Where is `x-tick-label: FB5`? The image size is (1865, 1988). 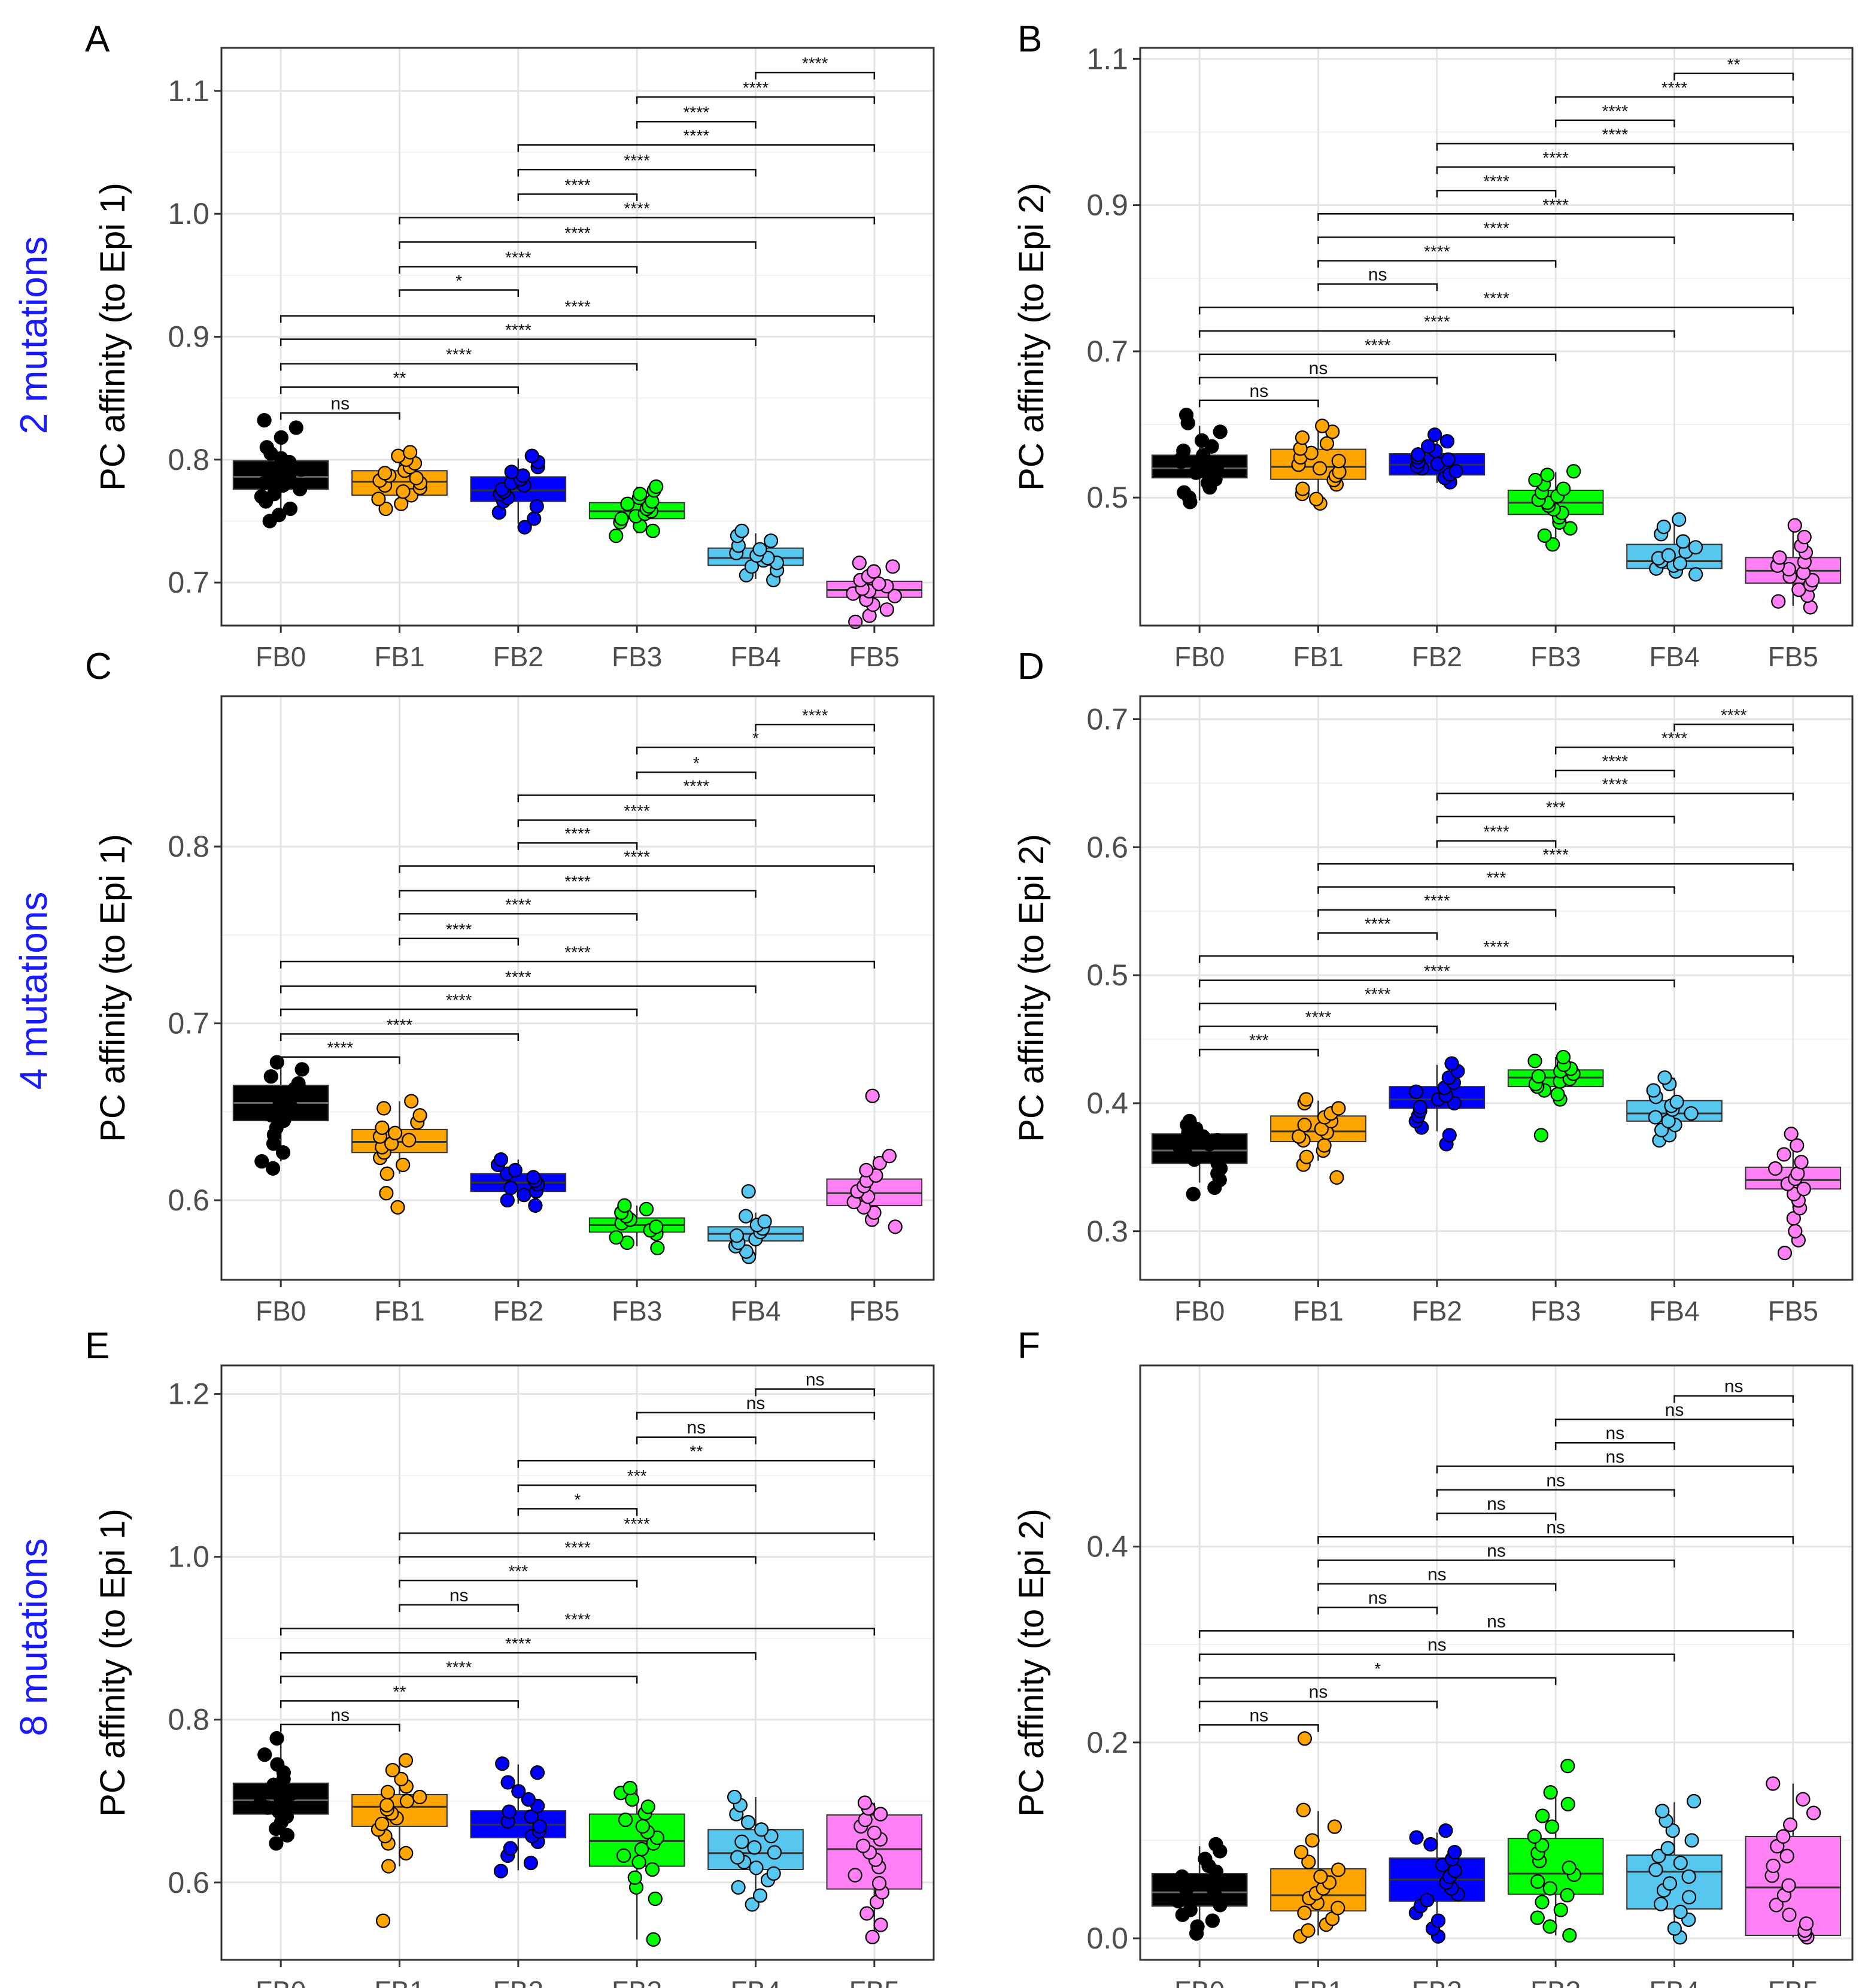 x-tick-label: FB5 is located at coordinates (1793, 1311).